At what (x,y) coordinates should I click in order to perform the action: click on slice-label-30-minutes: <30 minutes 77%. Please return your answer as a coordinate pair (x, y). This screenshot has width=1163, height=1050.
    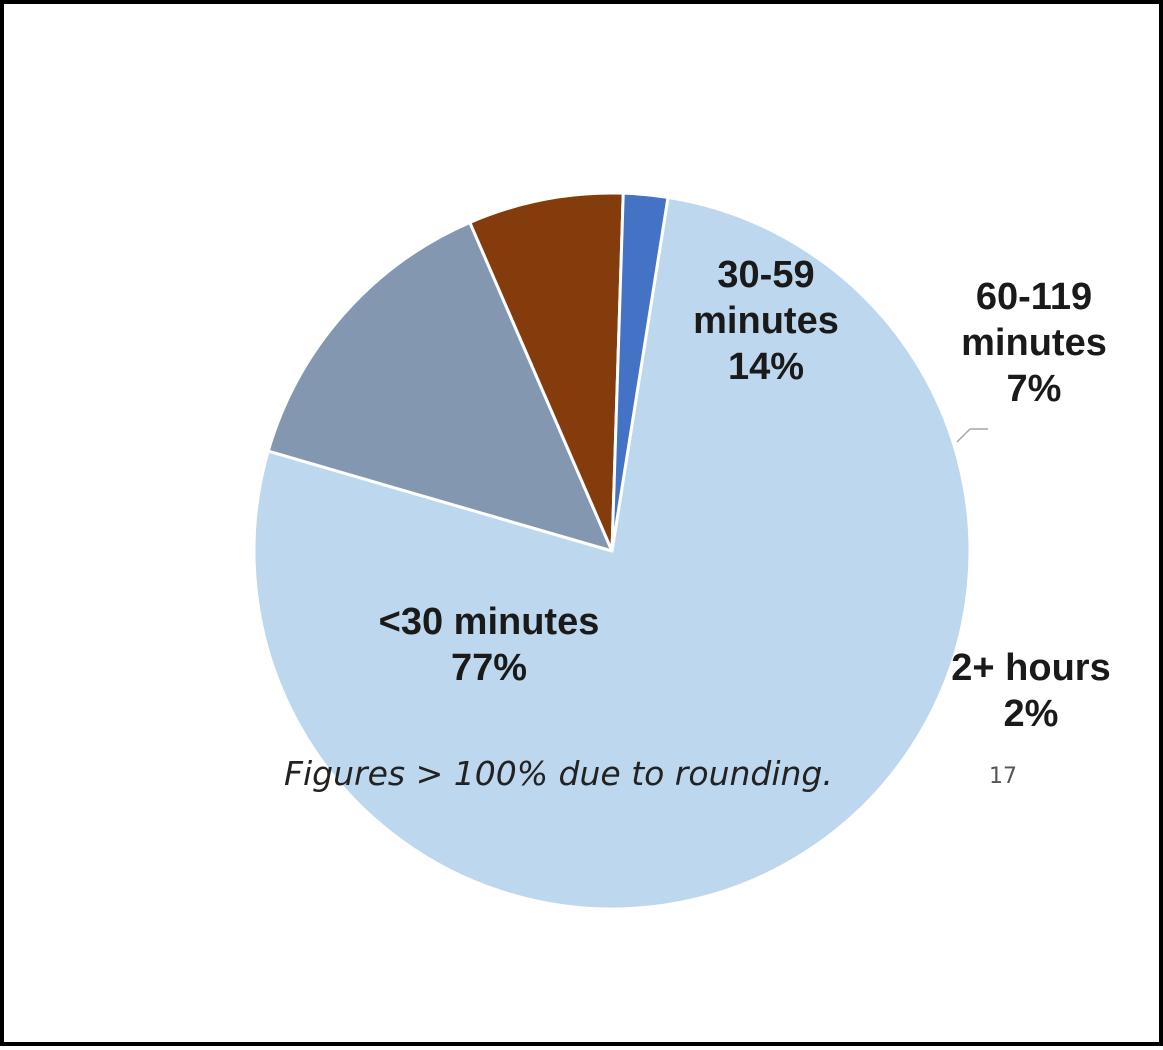
    Looking at the image, I should click on (489, 645).